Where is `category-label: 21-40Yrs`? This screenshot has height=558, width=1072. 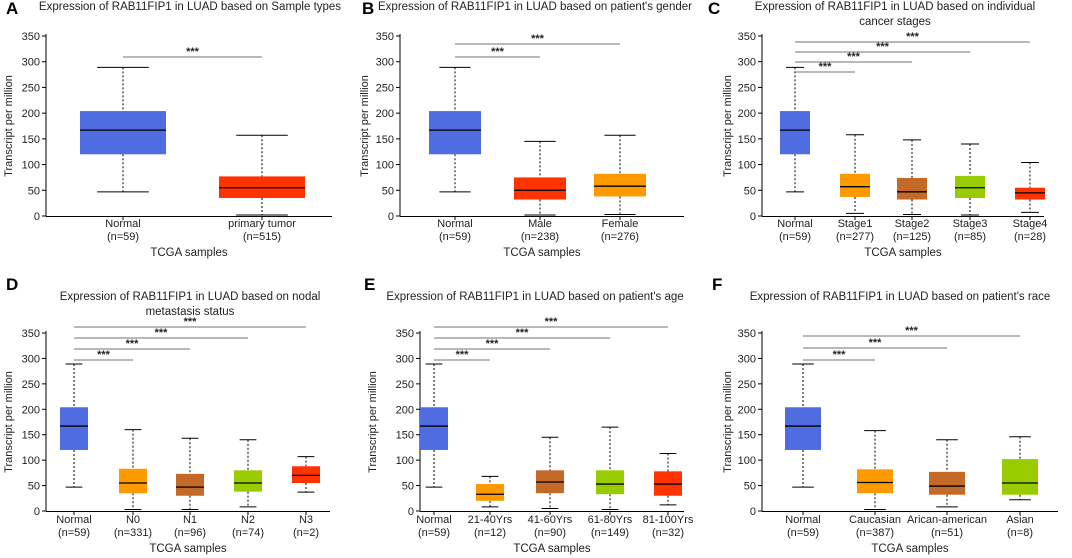 category-label: 21-40Yrs is located at coordinates (490, 520).